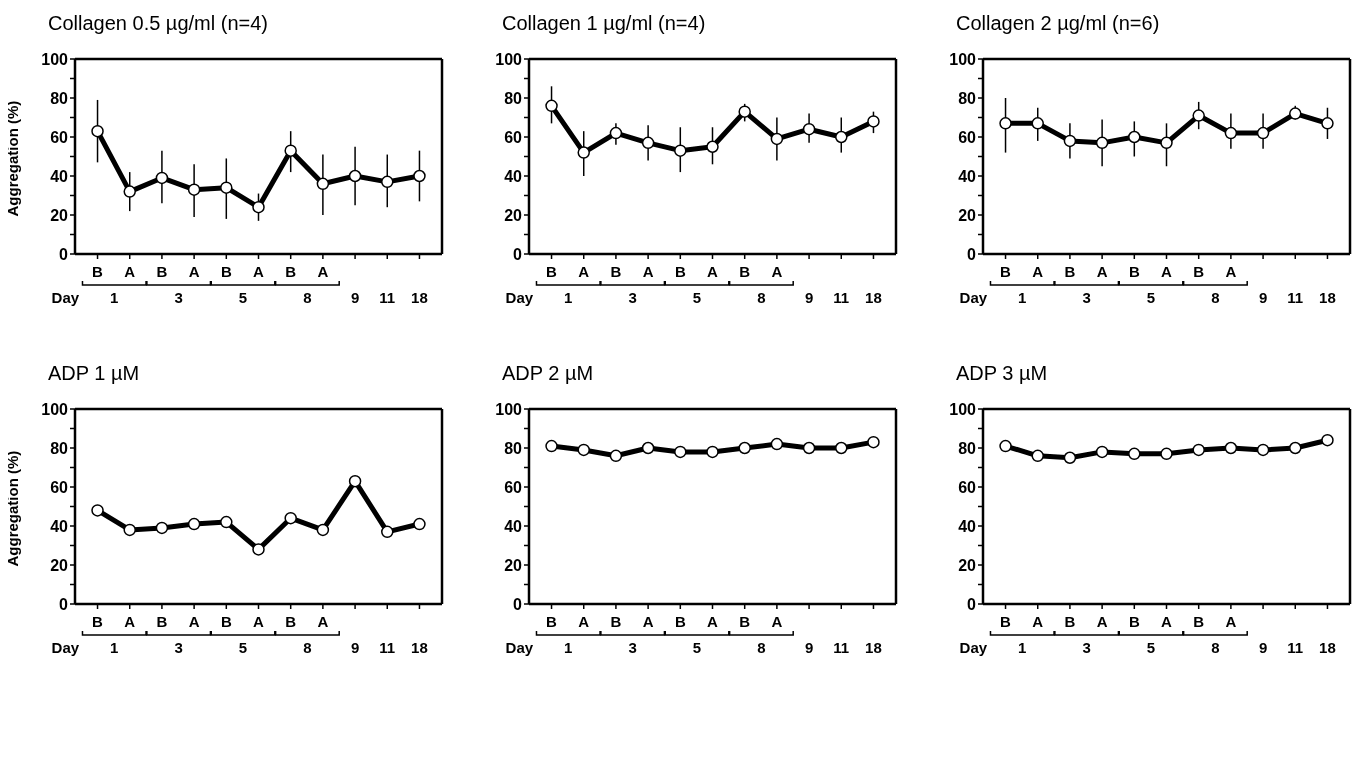 The width and height of the screenshot is (1370, 775). I want to click on chart-title: Collagen 2 µg/ml (n=6), so click(1058, 23).